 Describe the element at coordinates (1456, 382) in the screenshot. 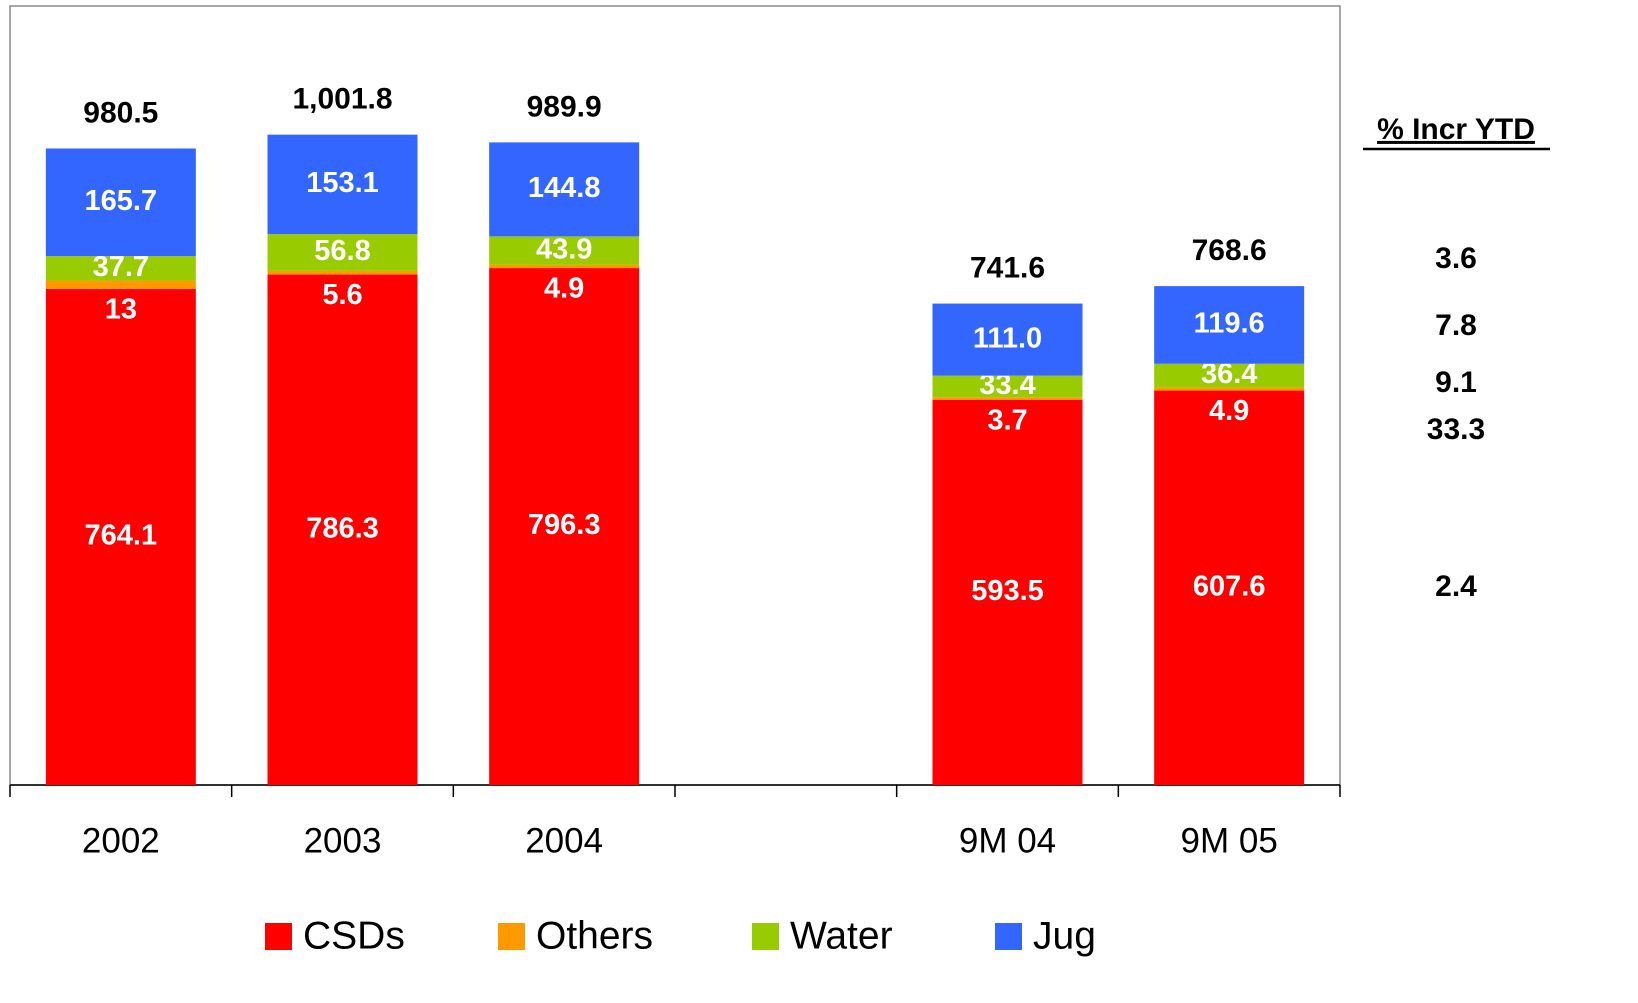

I see `side-value: 9.1` at that location.